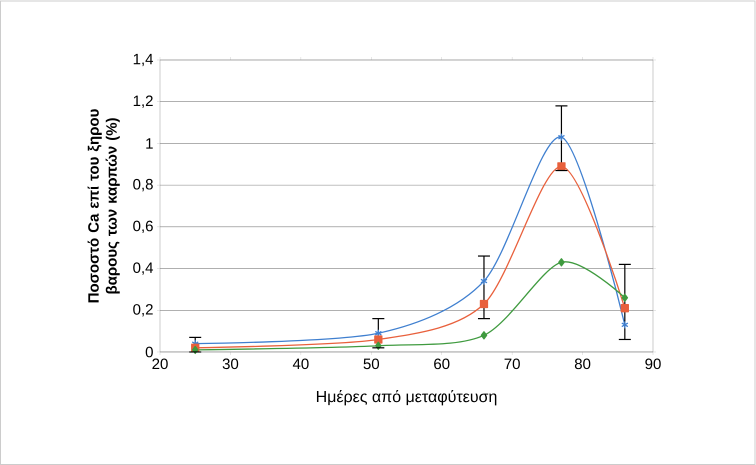 Image resolution: width=756 pixels, height=465 pixels. What do you see at coordinates (104, 205) in the screenshot?
I see `y-axis-title: Ποσοστό Ca επί του ξηρου βαρους των καρπών (%)` at bounding box center [104, 205].